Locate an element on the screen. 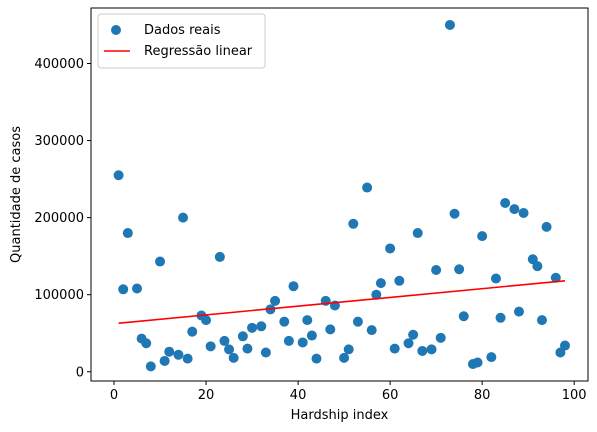 This screenshot has height=432, width=597. legend: Dados reais Regressão linear is located at coordinates (181, 41).